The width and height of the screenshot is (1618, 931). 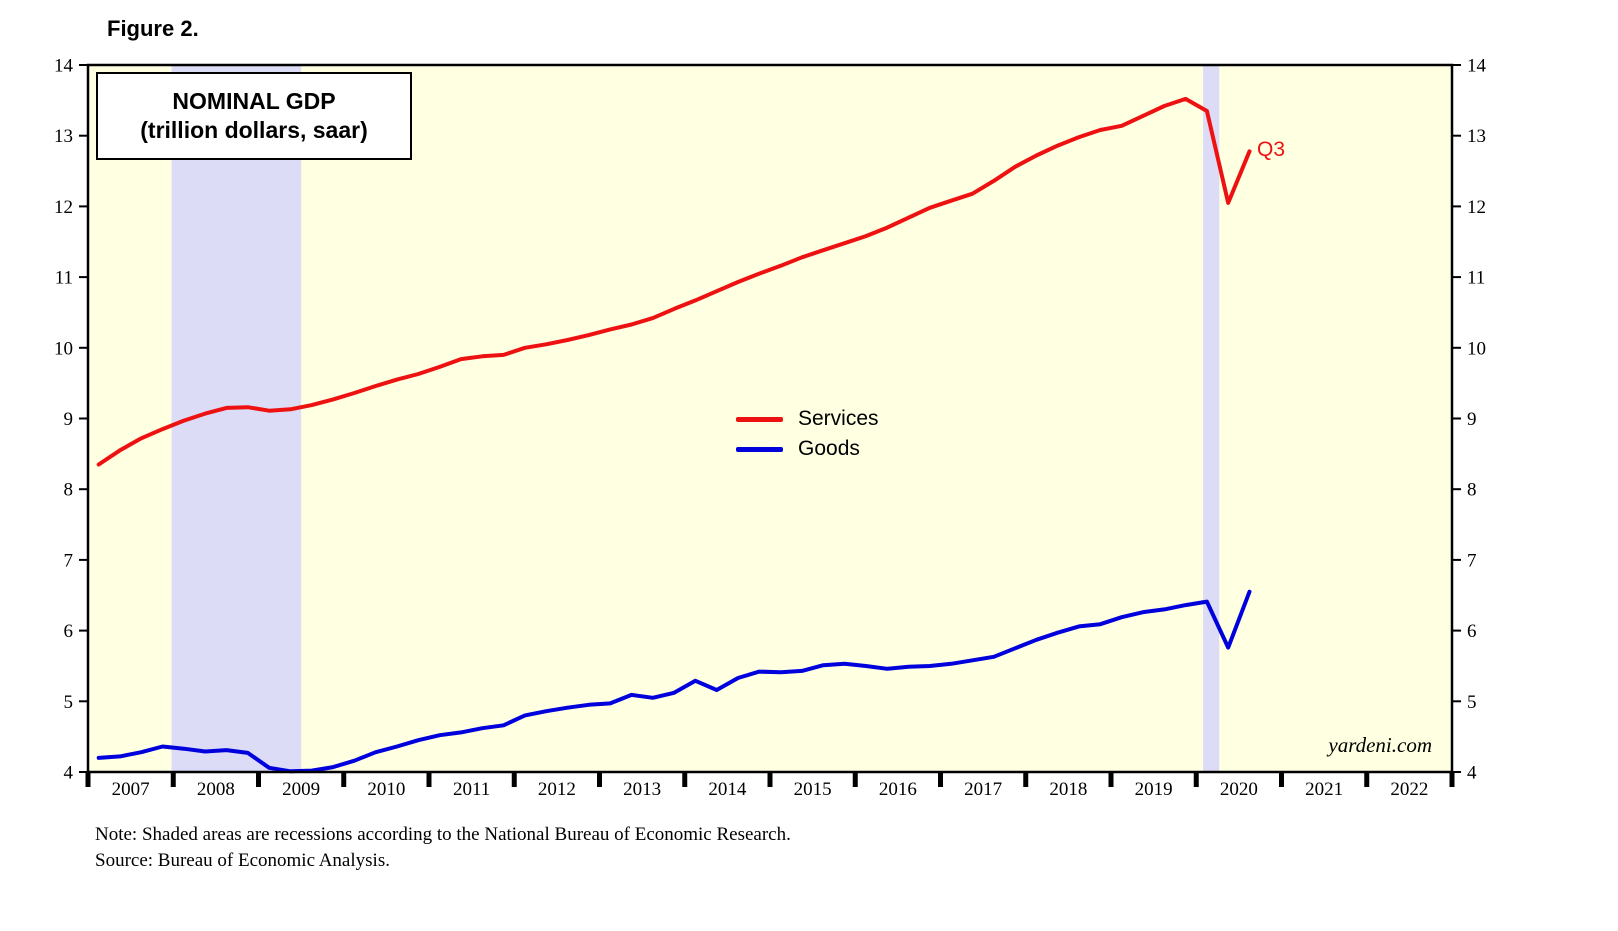 I want to click on watermark: yardeni.com, so click(x=1380, y=745).